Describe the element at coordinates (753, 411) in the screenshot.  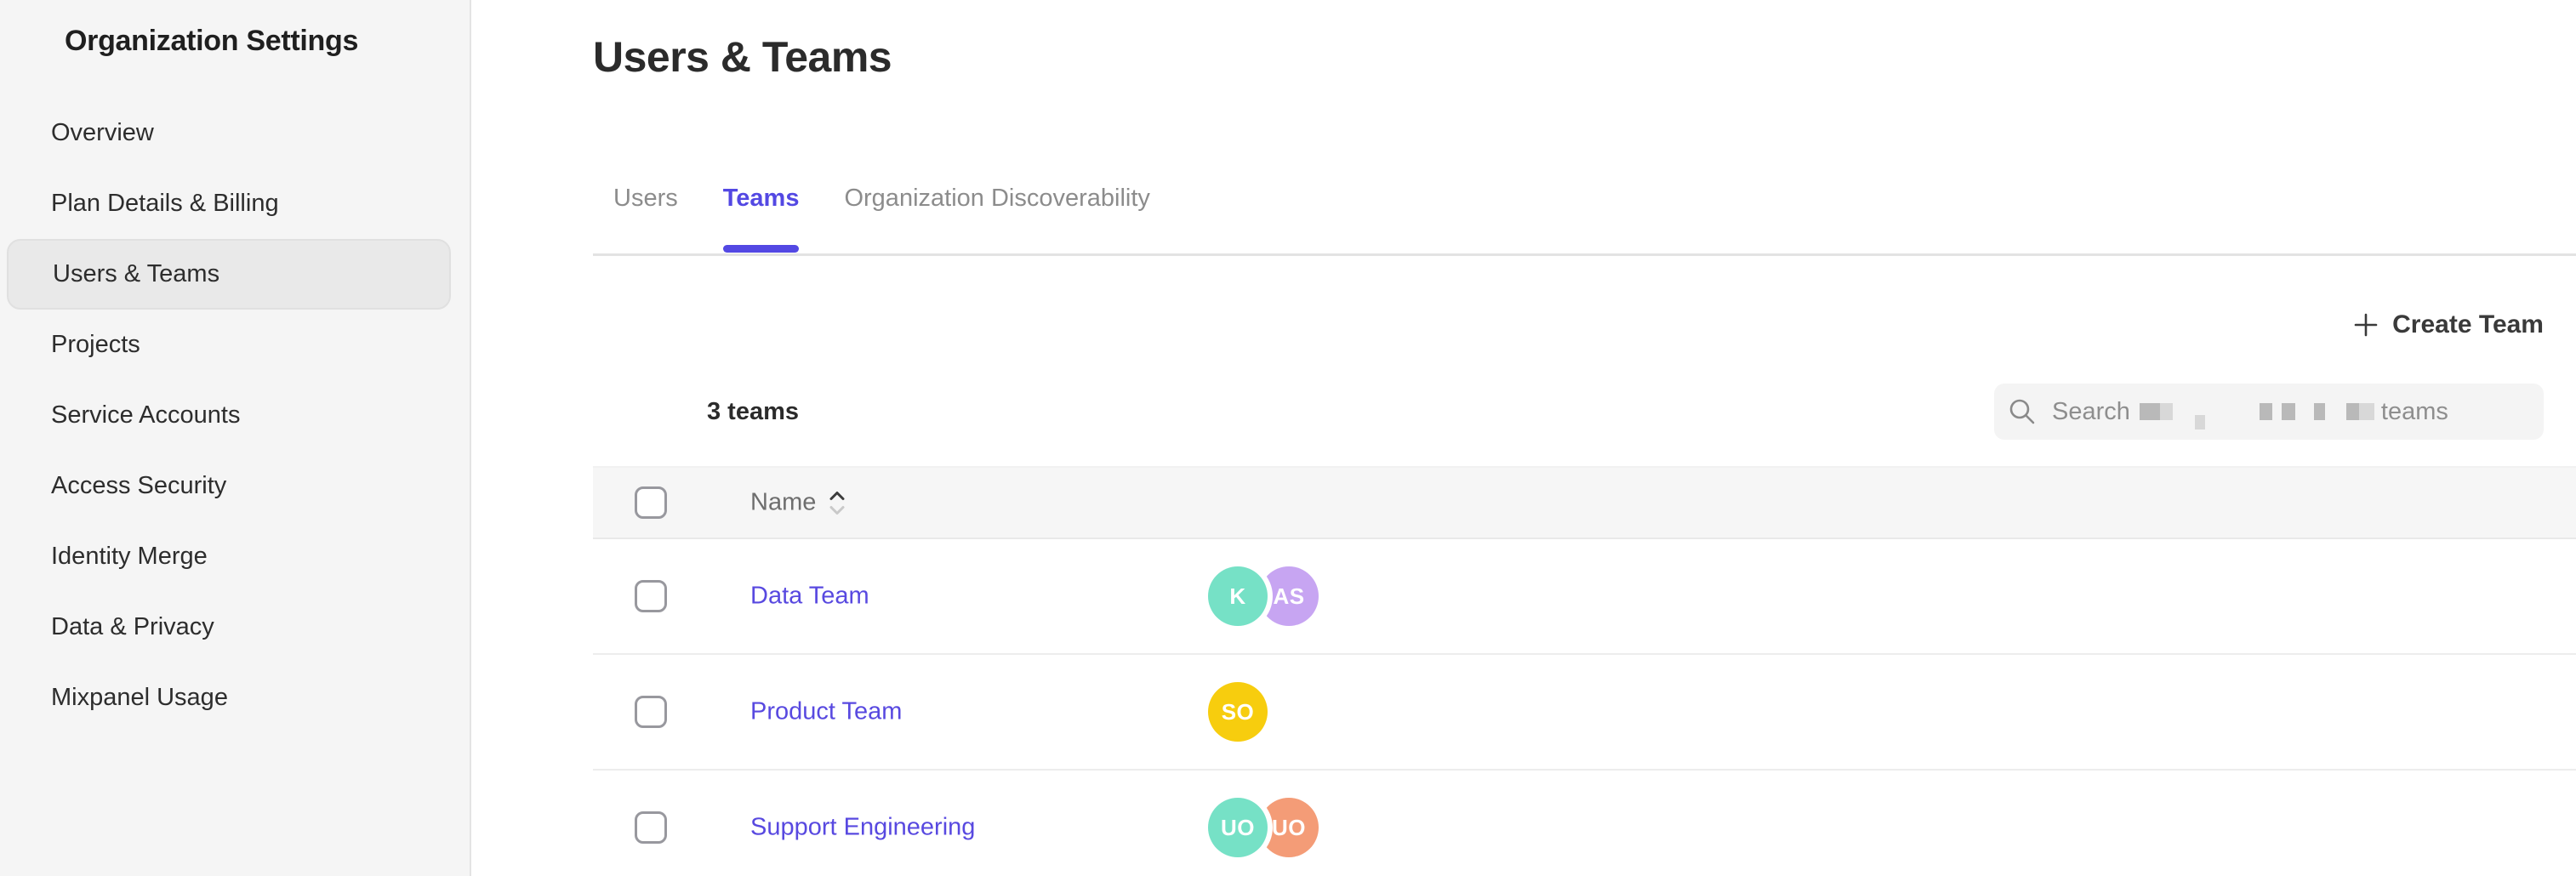
I see `teams-count: 3 teams` at that location.